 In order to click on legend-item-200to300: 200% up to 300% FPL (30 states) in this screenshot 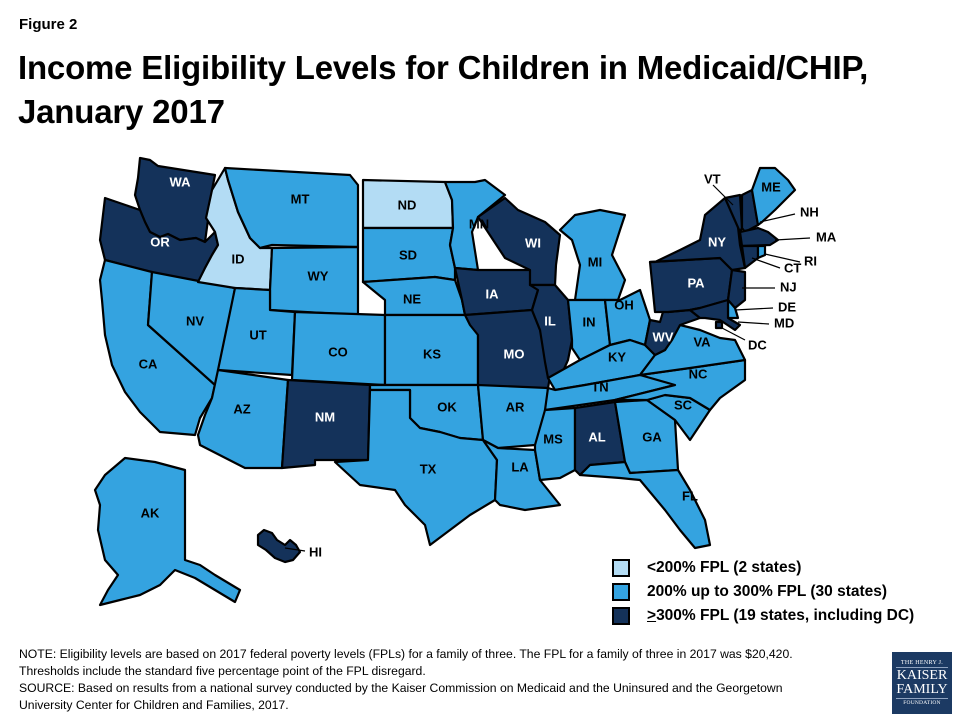, I will do `click(763, 592)`.